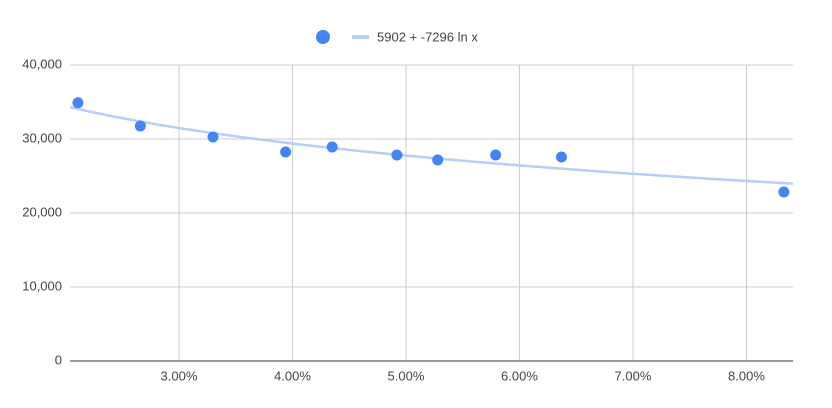 The width and height of the screenshot is (832, 408). I want to click on y-tick-label: 0, so click(58, 359).